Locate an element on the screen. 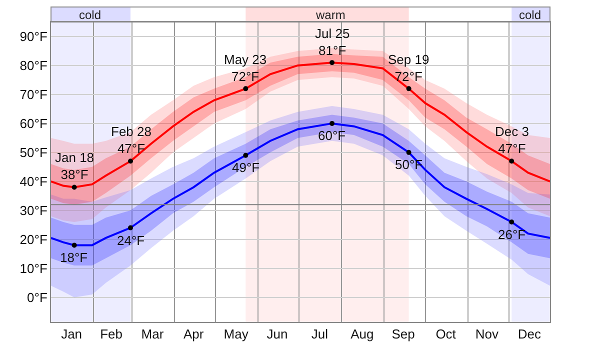 The height and width of the screenshot is (344, 600). y-tick-label: 60°F is located at coordinates (34, 123).